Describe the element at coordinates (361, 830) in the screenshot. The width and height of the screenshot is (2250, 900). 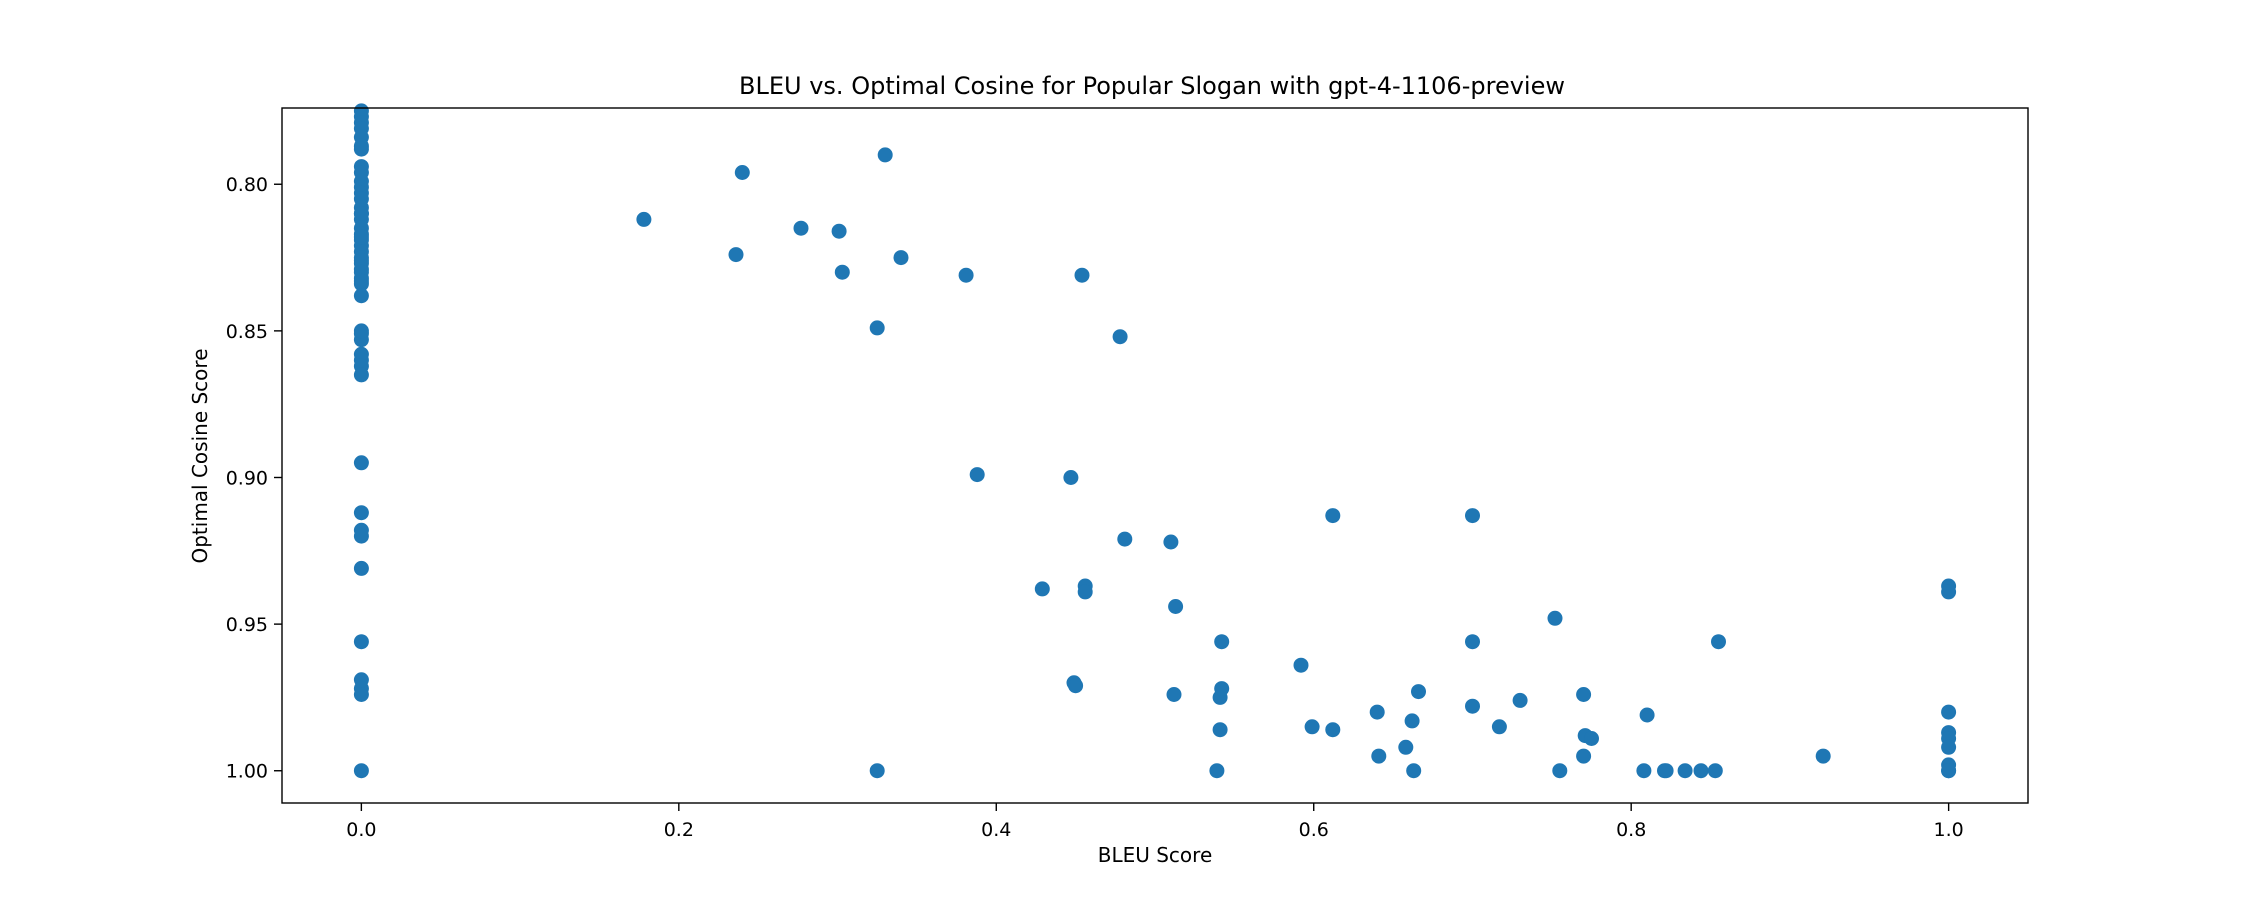
I see `x-tick-label: 0.0` at that location.